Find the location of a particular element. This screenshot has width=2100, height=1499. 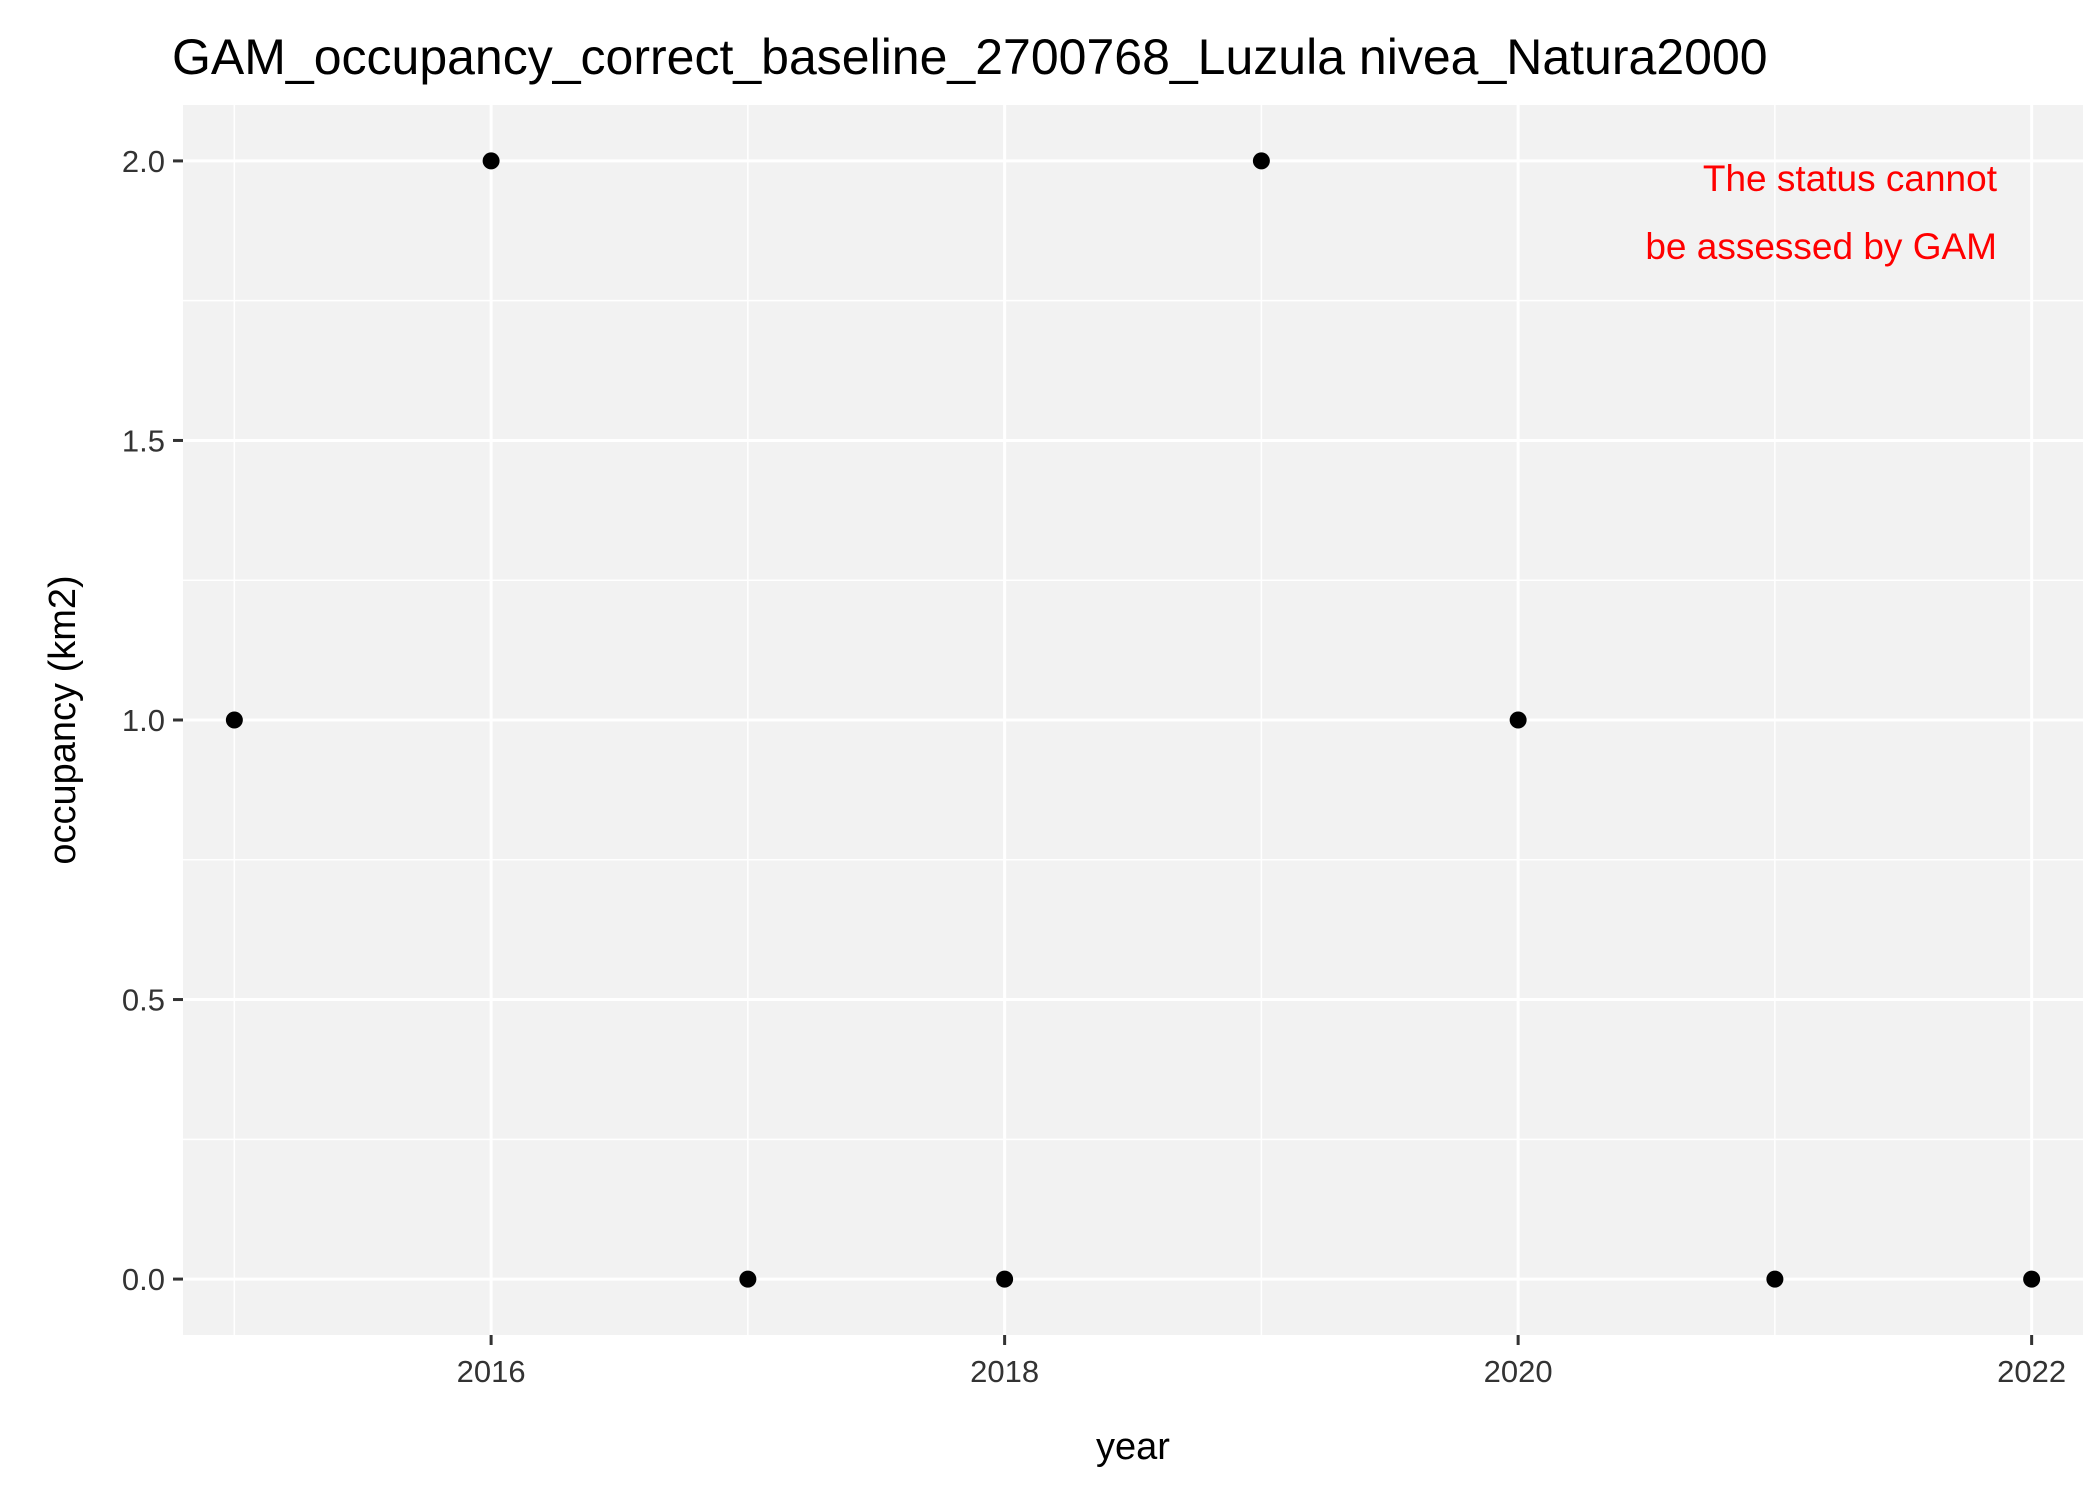

annotation: The status cannot be assessed by GAM is located at coordinates (1821, 212).